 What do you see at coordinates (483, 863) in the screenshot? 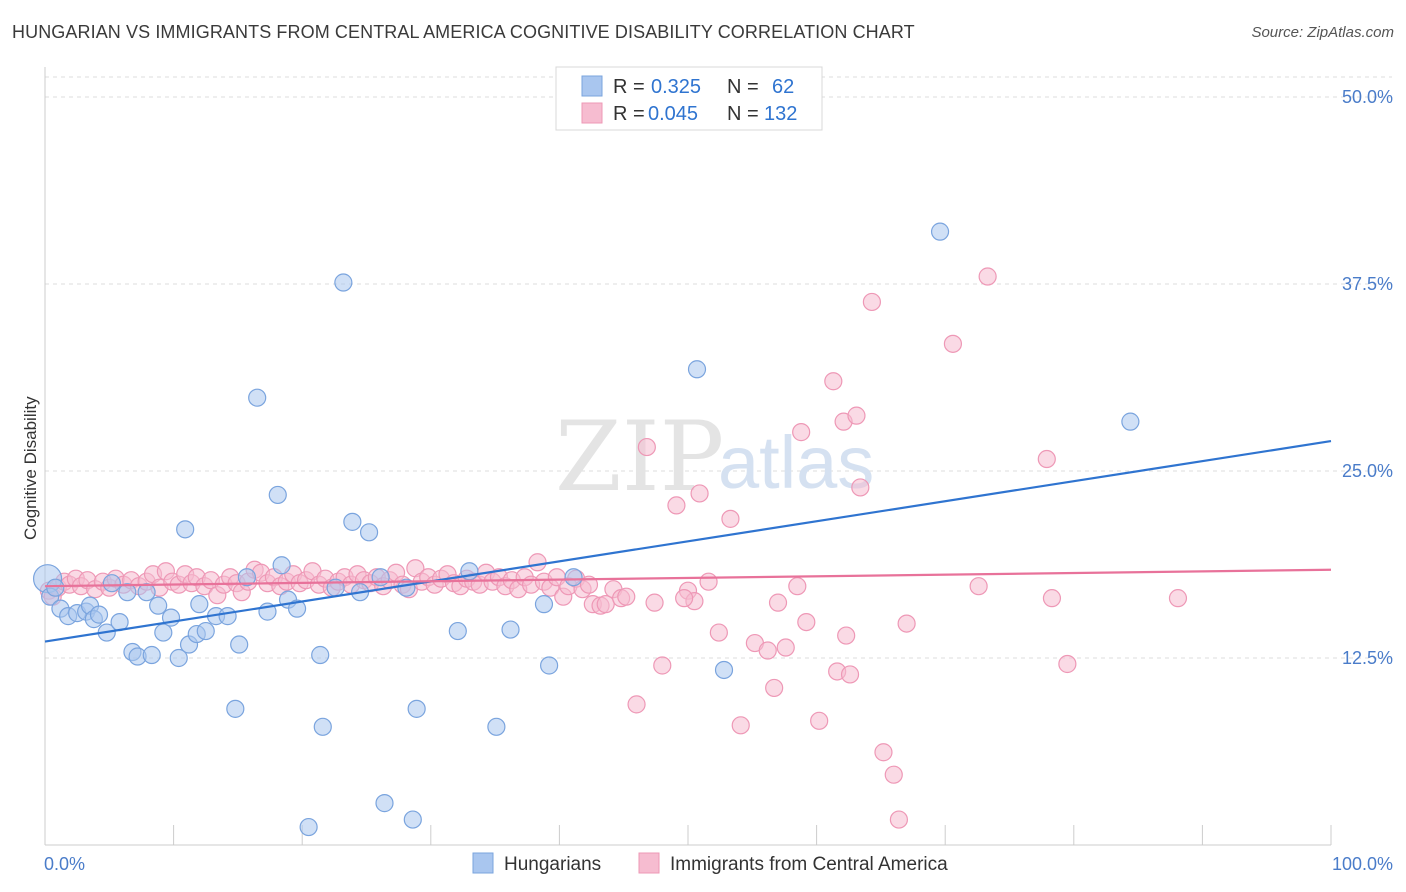
I see `bottom-legend-swatch-hungarians` at bounding box center [483, 863].